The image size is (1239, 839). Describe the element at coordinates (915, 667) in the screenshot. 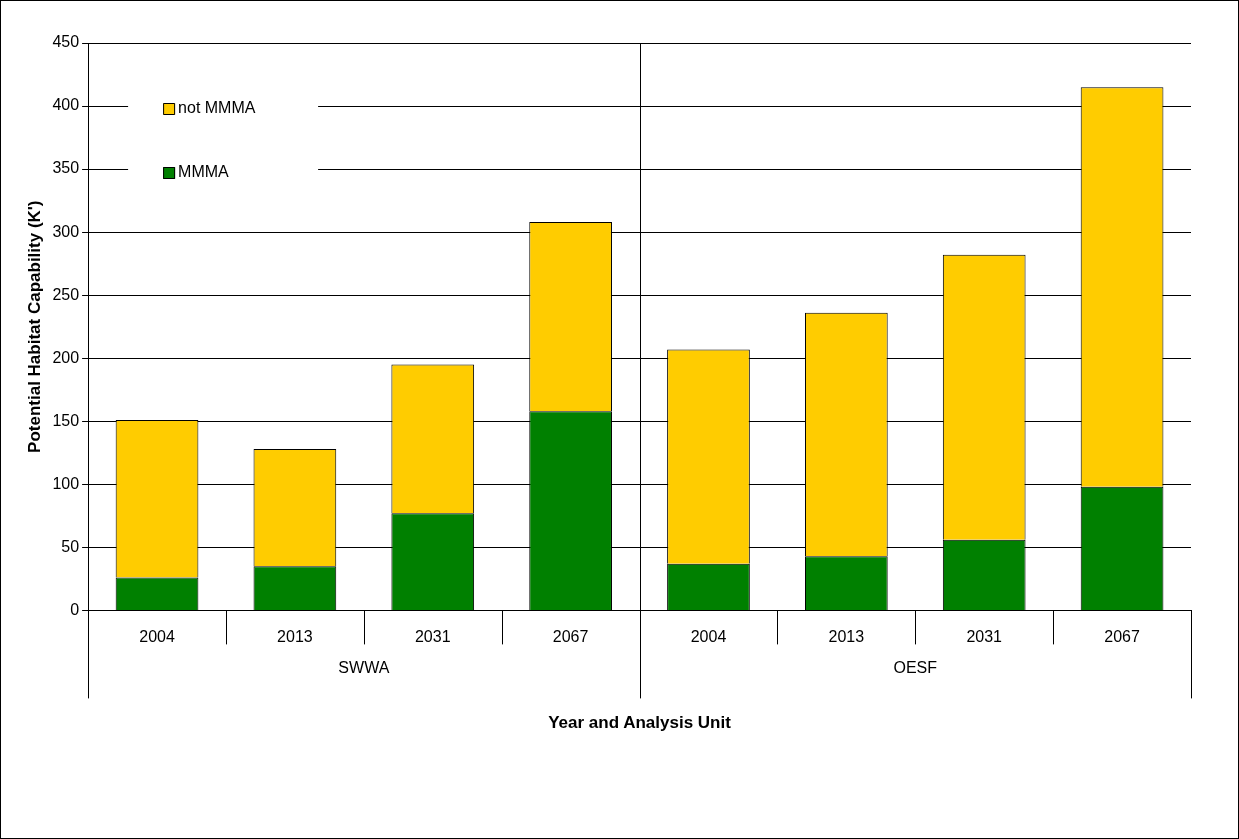

I see `text: OESF` at that location.